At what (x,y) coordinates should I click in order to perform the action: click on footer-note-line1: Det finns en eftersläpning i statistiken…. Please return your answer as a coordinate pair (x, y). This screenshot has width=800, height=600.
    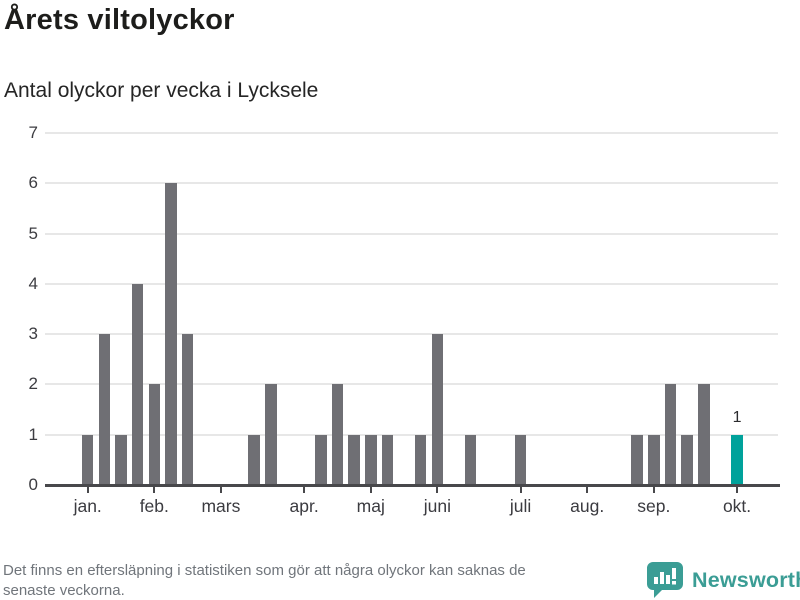
    Looking at the image, I should click on (264, 570).